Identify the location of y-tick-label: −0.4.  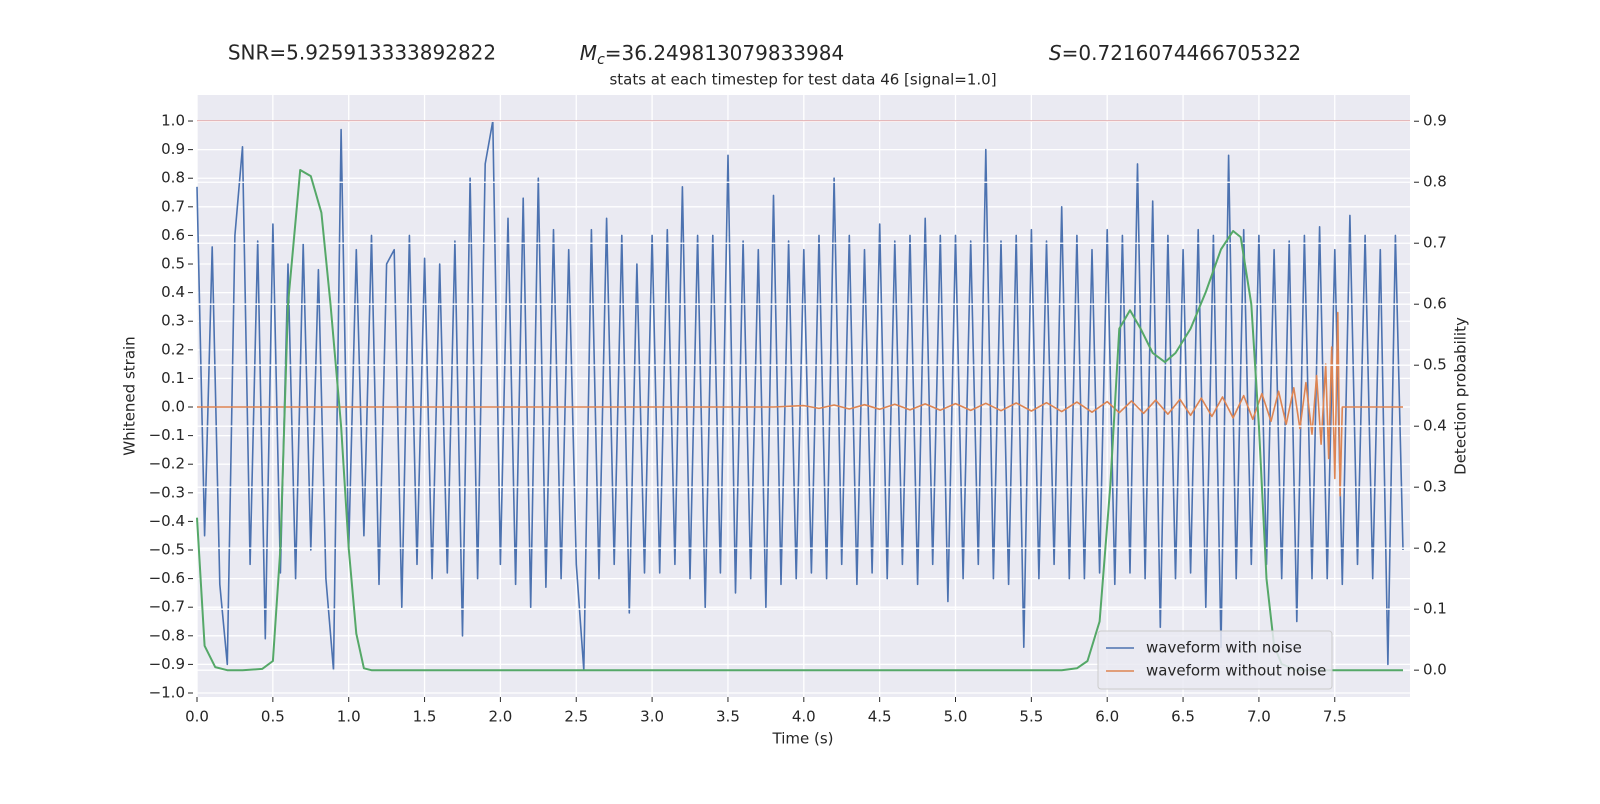
(167, 521).